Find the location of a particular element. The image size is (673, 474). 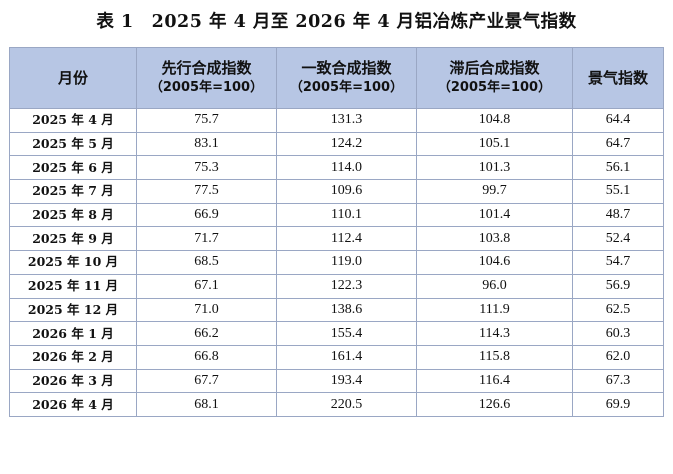

cell-coincident: 138.6 is located at coordinates (346, 310).